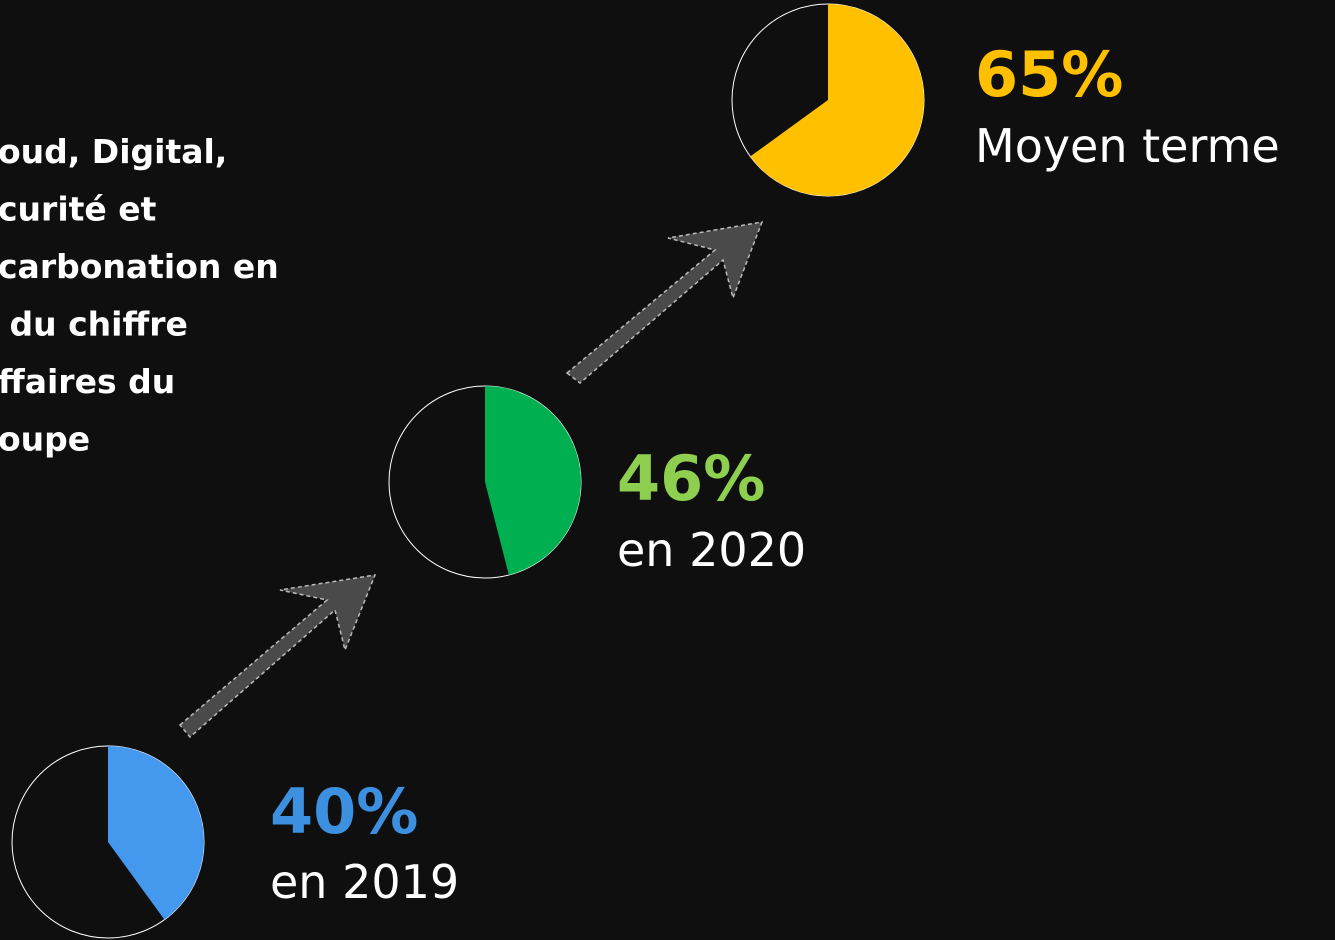  I want to click on description-line: oud, Digital,, so click(113, 151).